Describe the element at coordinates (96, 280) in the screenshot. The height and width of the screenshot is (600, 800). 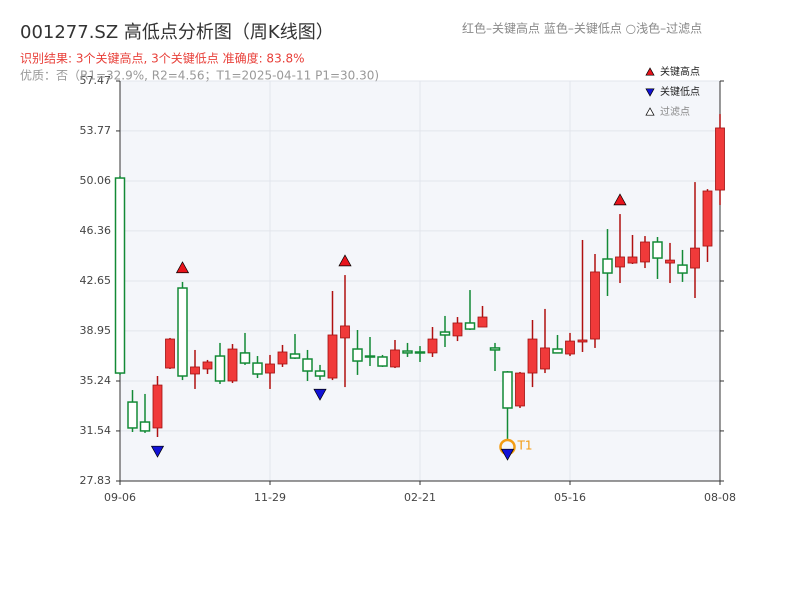
I see `y-tick-label: 42.65` at that location.